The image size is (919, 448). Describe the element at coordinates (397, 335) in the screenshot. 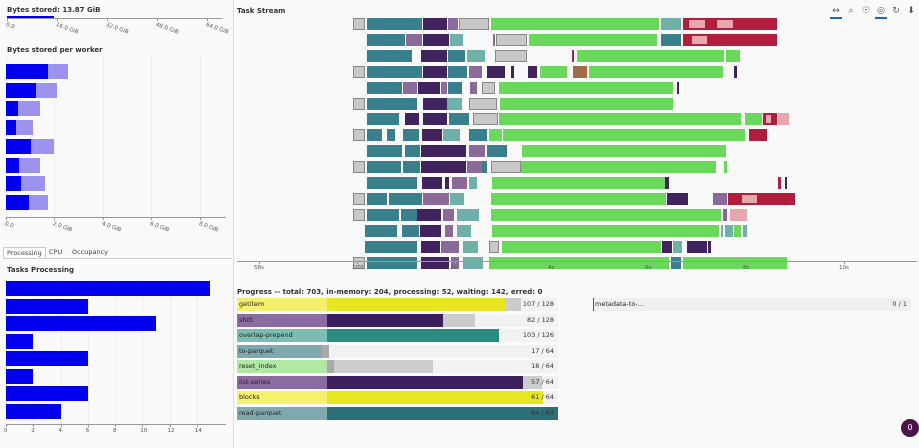

I see `progress-row-overlap-prepend: overlap-prepend 103 / 126` at that location.